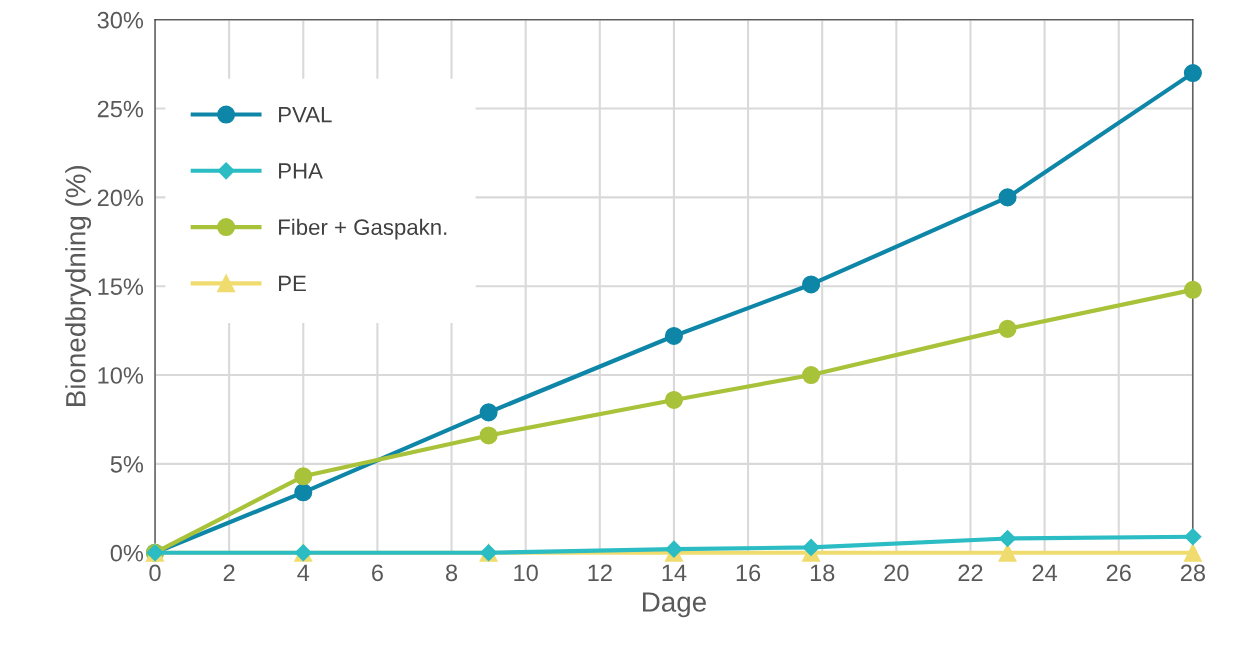 The height and width of the screenshot is (658, 1240). I want to click on x-tick-label: 26, so click(1118, 573).